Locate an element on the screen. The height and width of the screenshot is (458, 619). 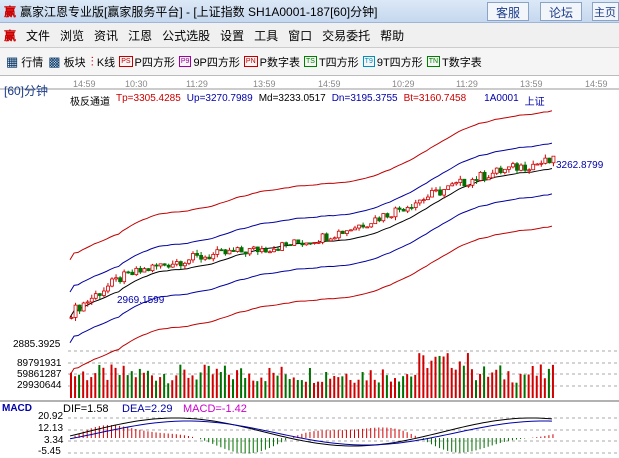
tn-icon: TN is located at coordinates (433, 61).